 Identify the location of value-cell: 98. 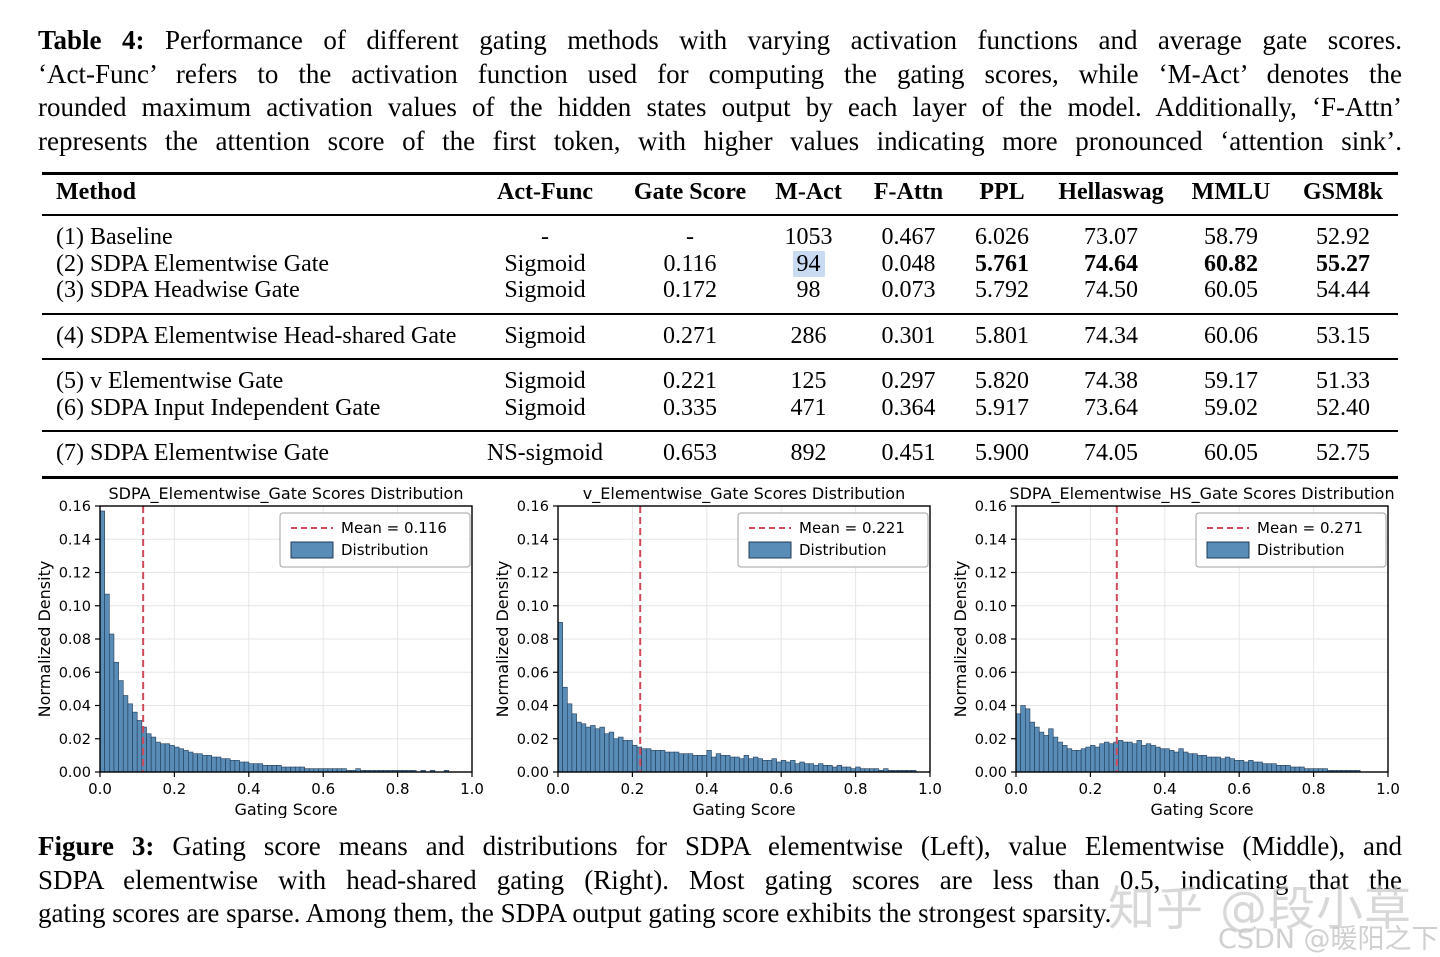
(808, 290).